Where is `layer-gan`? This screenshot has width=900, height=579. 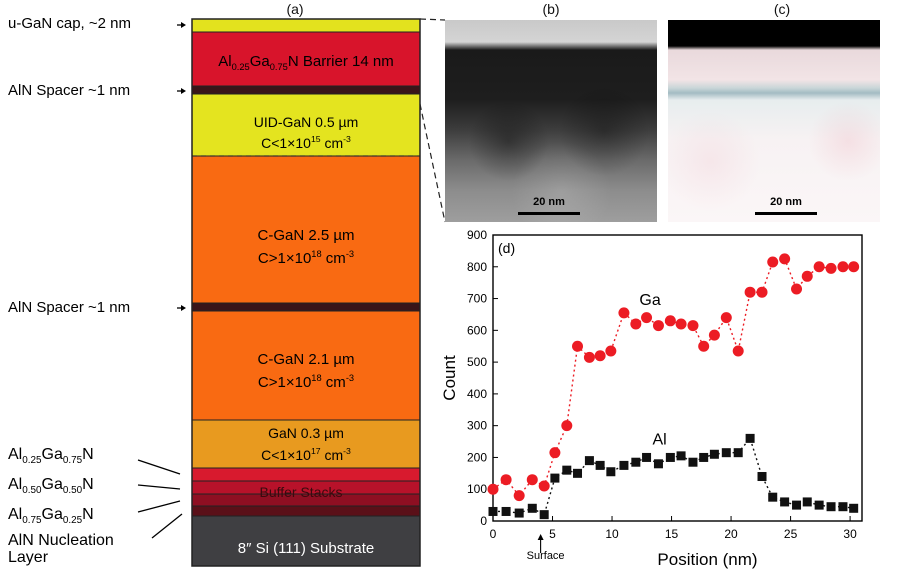
layer-gan is located at coordinates (306, 444).